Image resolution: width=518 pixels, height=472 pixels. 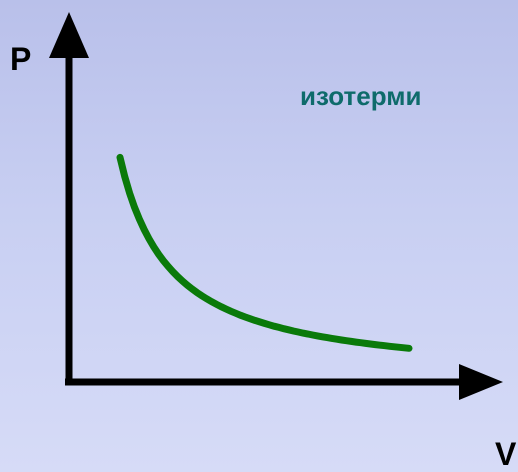 What do you see at coordinates (69, 35) in the screenshot?
I see `y-axis-arrow` at bounding box center [69, 35].